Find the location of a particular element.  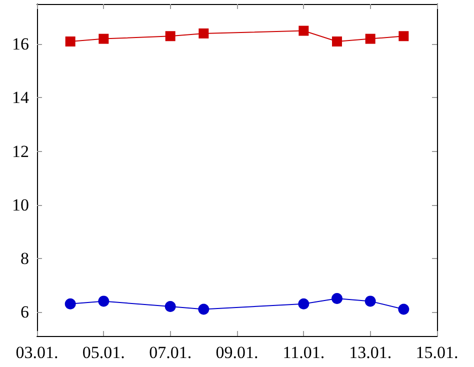

x-tick-label: 15.01. is located at coordinates (437, 352).